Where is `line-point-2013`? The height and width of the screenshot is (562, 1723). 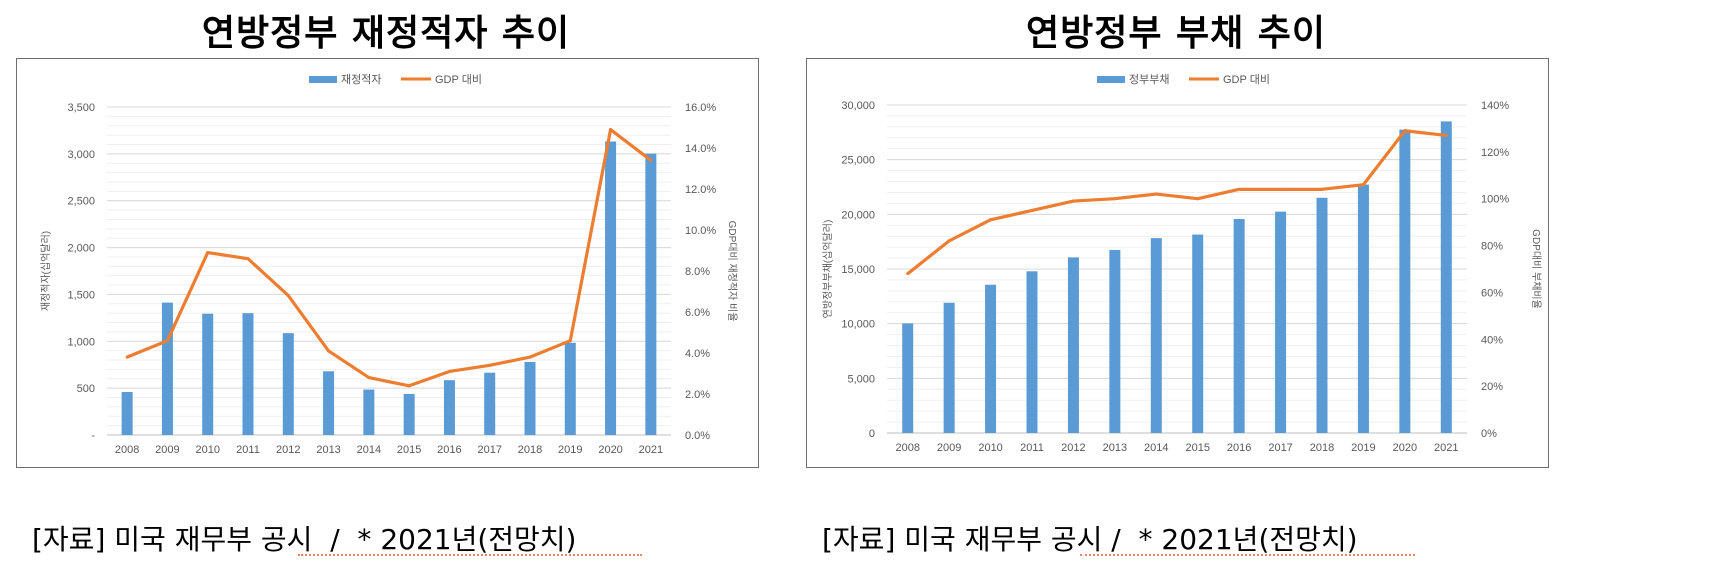 line-point-2013 is located at coordinates (329, 351).